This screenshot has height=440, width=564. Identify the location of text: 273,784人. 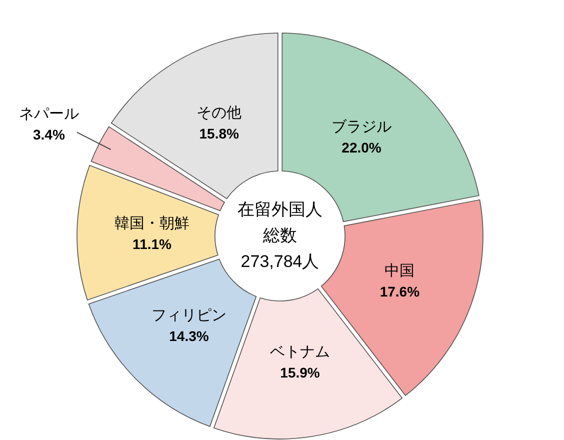
(280, 261).